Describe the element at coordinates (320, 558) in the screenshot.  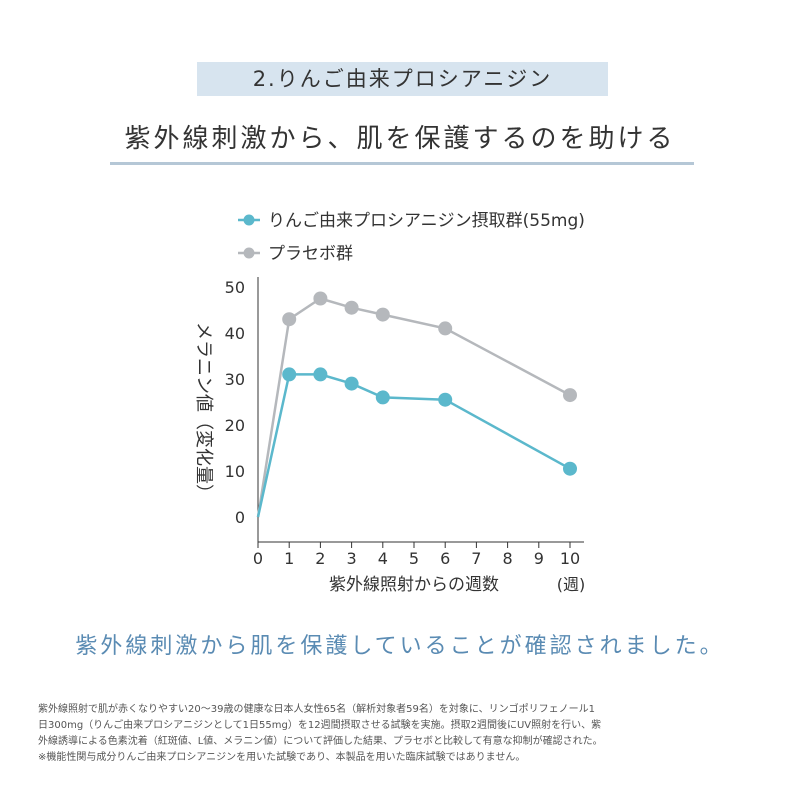
I see `x-tick-label: 2` at that location.